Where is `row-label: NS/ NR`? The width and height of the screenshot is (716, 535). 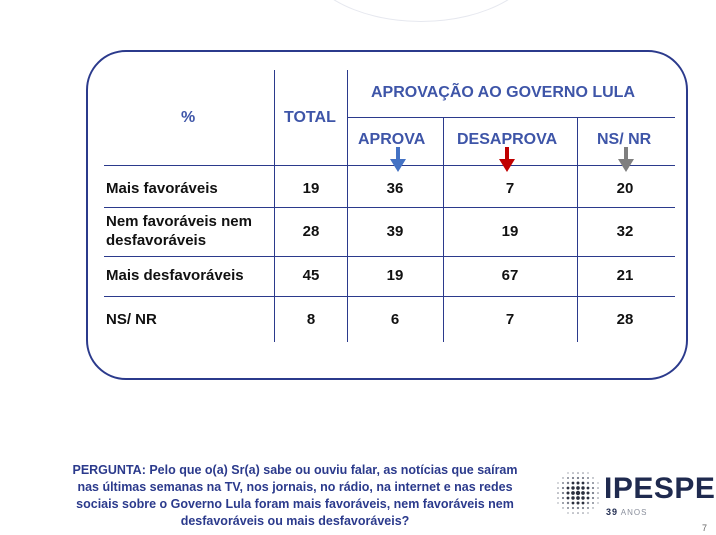
row-label: NS/ NR is located at coordinates (131, 319).